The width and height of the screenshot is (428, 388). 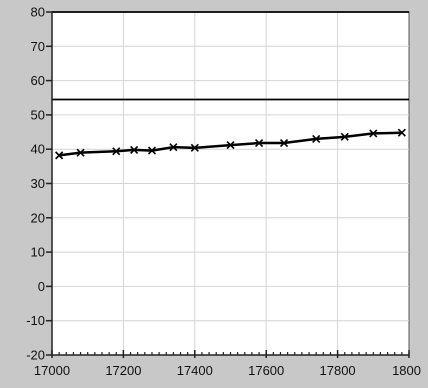 I want to click on y-tick-label: 10, so click(x=38, y=252).